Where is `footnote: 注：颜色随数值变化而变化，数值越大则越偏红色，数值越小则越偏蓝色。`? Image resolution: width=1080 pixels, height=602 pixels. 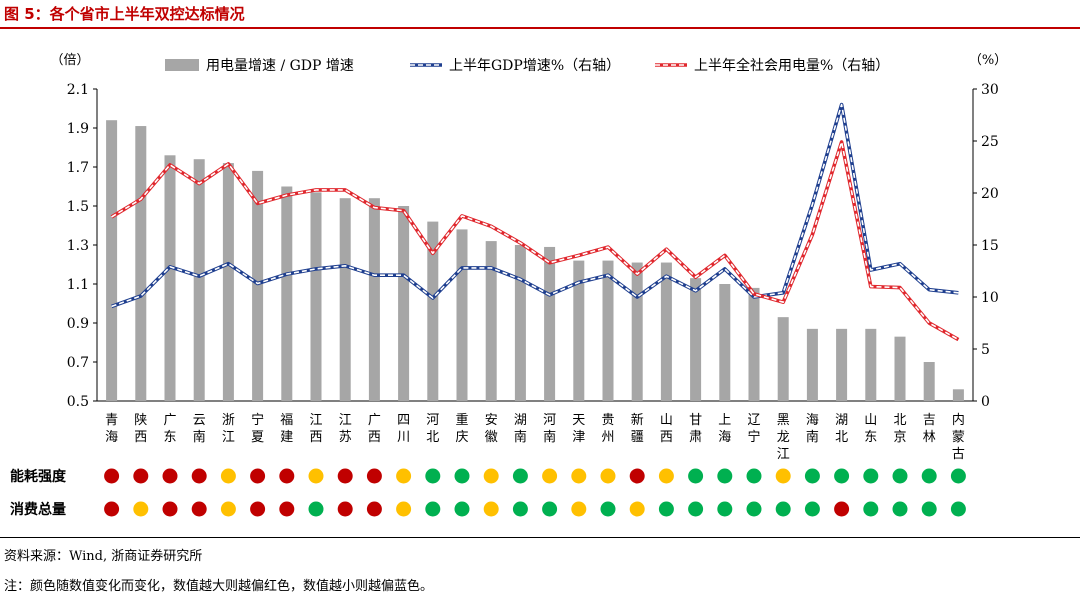
footnote: 注：颜色随数值变化而变化，数值越大则越偏红色，数值越小则越偏蓝色。 is located at coordinates (219, 586).